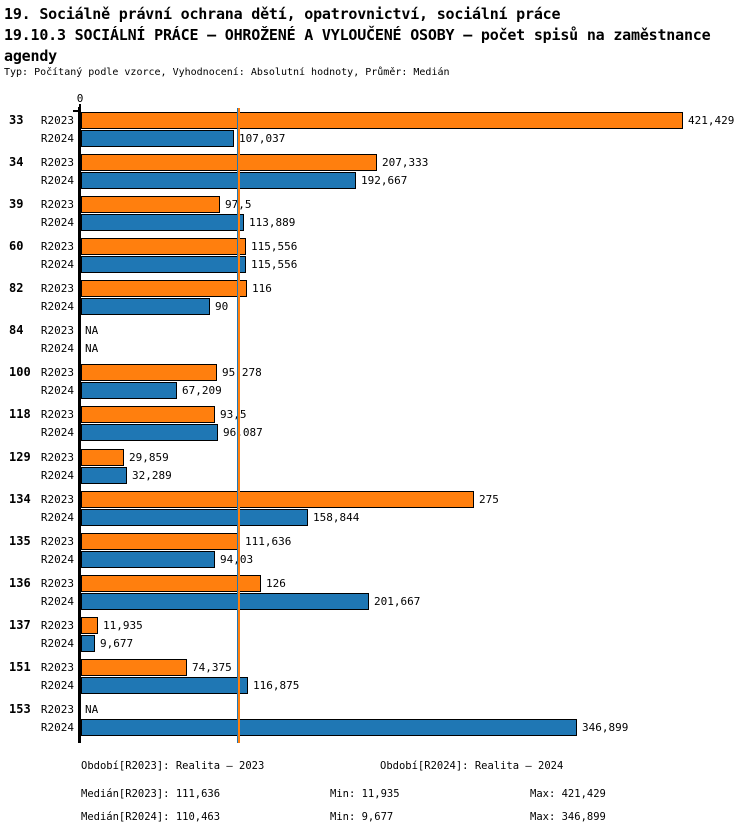  Describe the element at coordinates (117, 643) in the screenshot. I see `value-label: 9,677` at that location.